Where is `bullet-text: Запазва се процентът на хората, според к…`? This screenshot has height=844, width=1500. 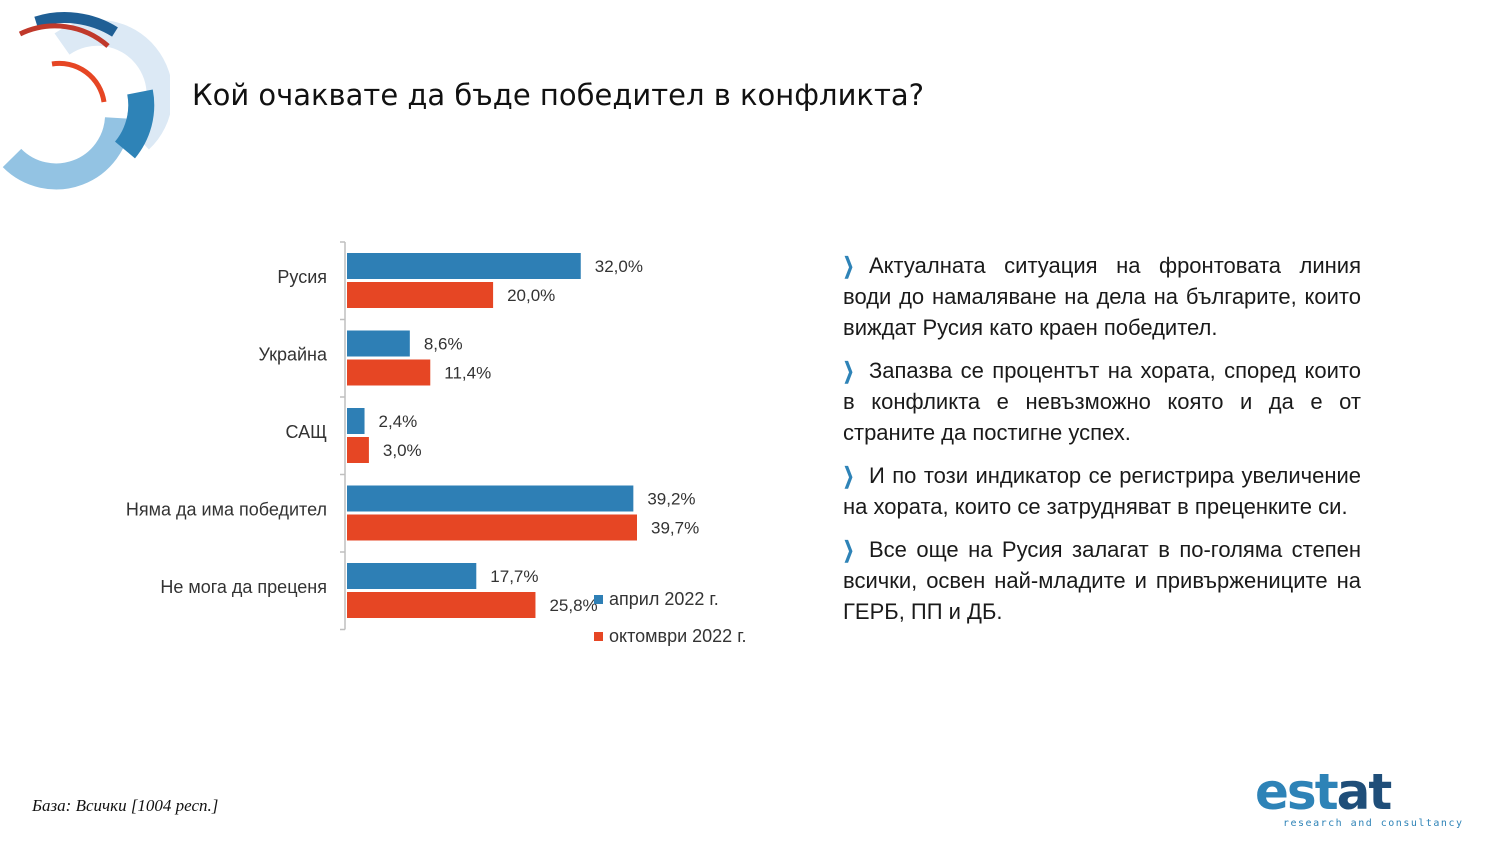
bullet-text: Запазва се процентът на хората, според к… is located at coordinates (1102, 401).